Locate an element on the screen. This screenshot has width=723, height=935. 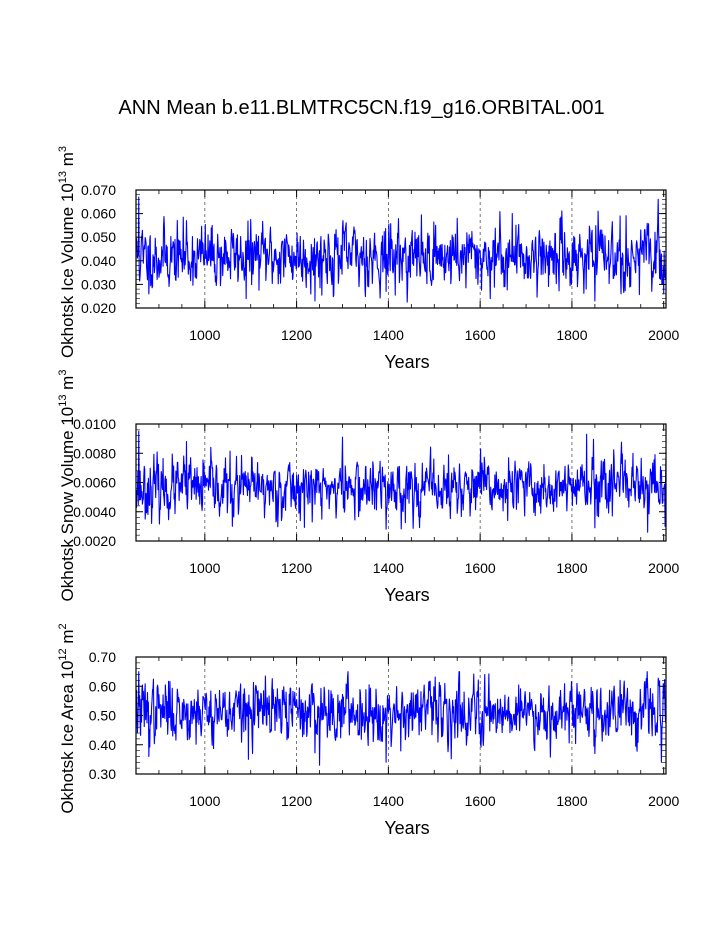
y-axis-label: Okhotsk Ice Volume 1013 m3 is located at coordinates (67, 252).